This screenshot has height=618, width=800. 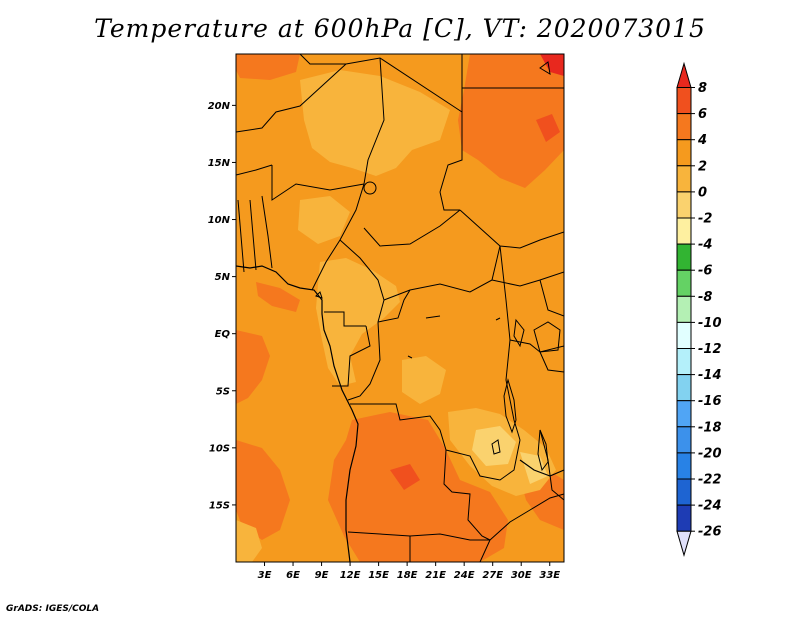 I want to click on lat-tick-label: 10N, so click(x=219, y=220).